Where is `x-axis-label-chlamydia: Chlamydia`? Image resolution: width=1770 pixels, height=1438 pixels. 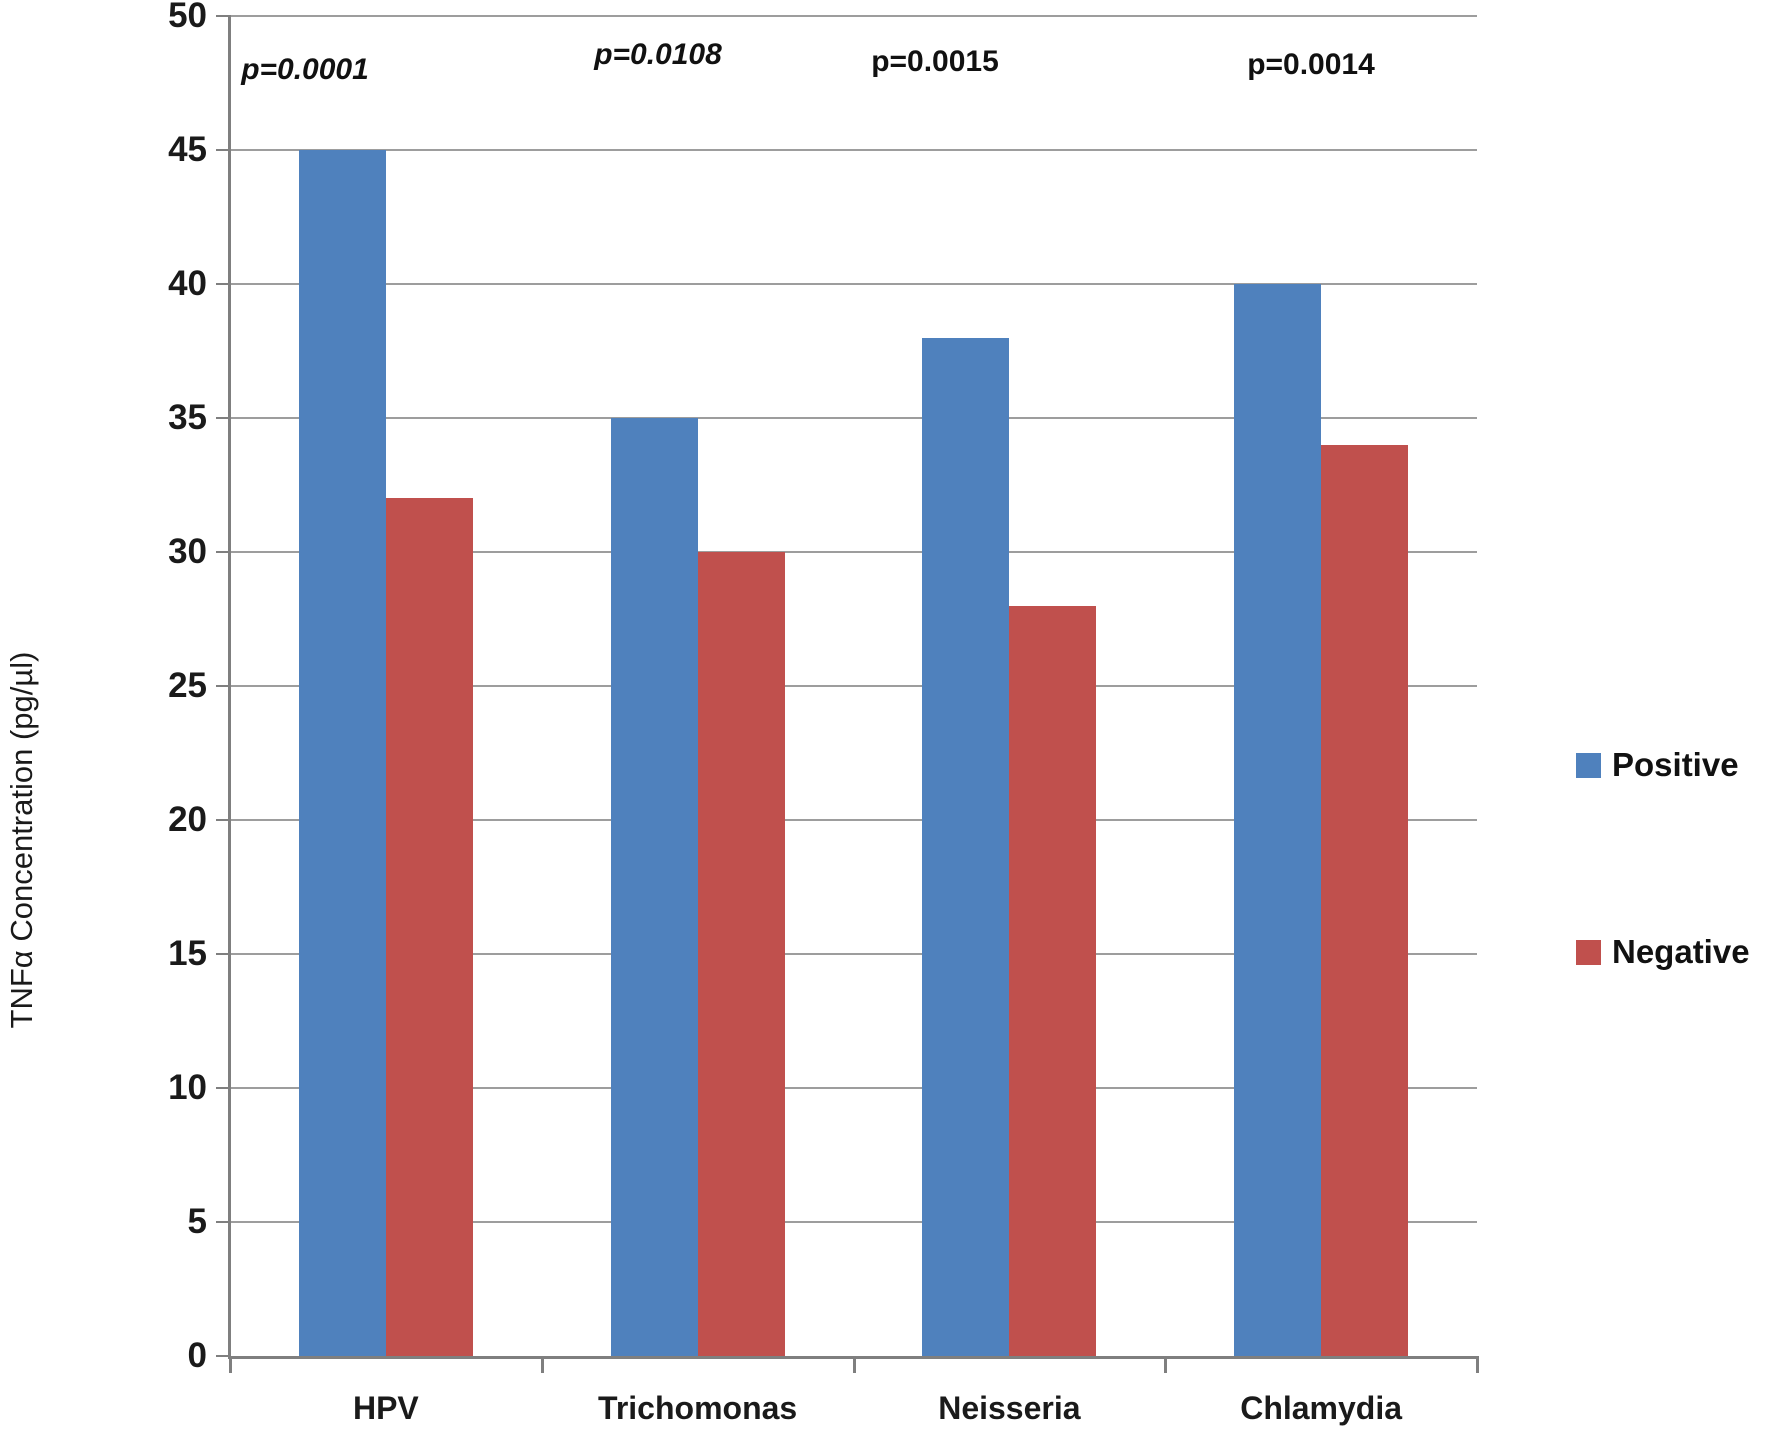 x-axis-label-chlamydia: Chlamydia is located at coordinates (1321, 1408).